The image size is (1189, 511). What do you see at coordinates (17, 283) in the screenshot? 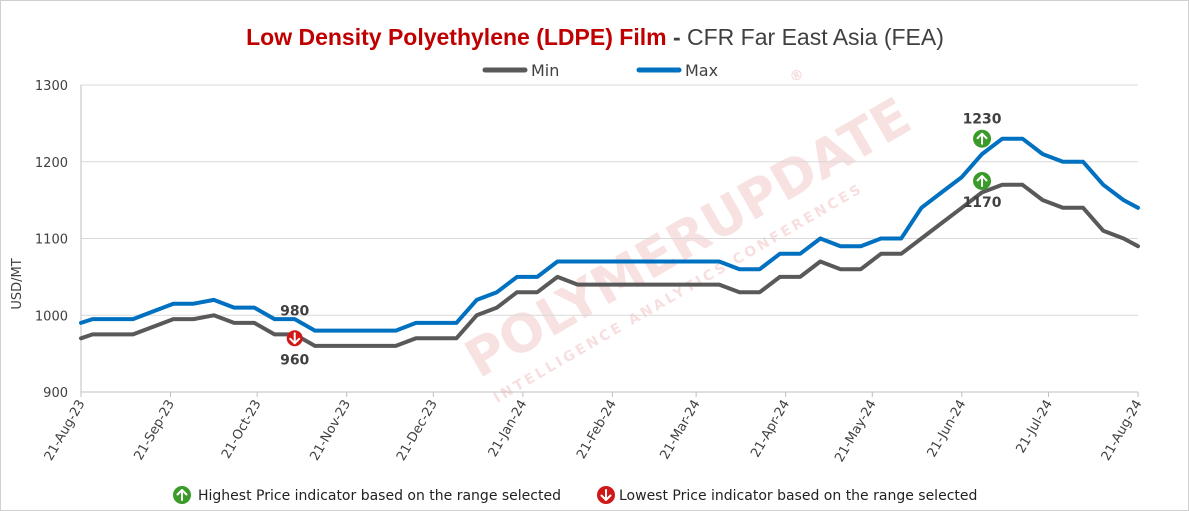
I see `y-axis-label: USD/MT` at bounding box center [17, 283].